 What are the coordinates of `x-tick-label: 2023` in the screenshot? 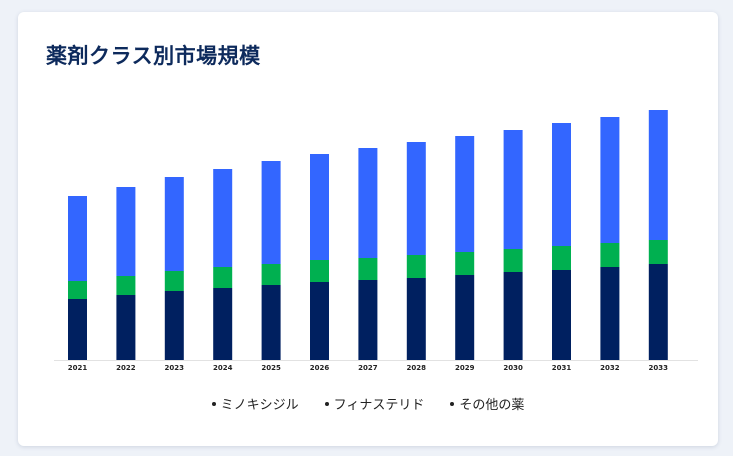 It's located at (175, 368).